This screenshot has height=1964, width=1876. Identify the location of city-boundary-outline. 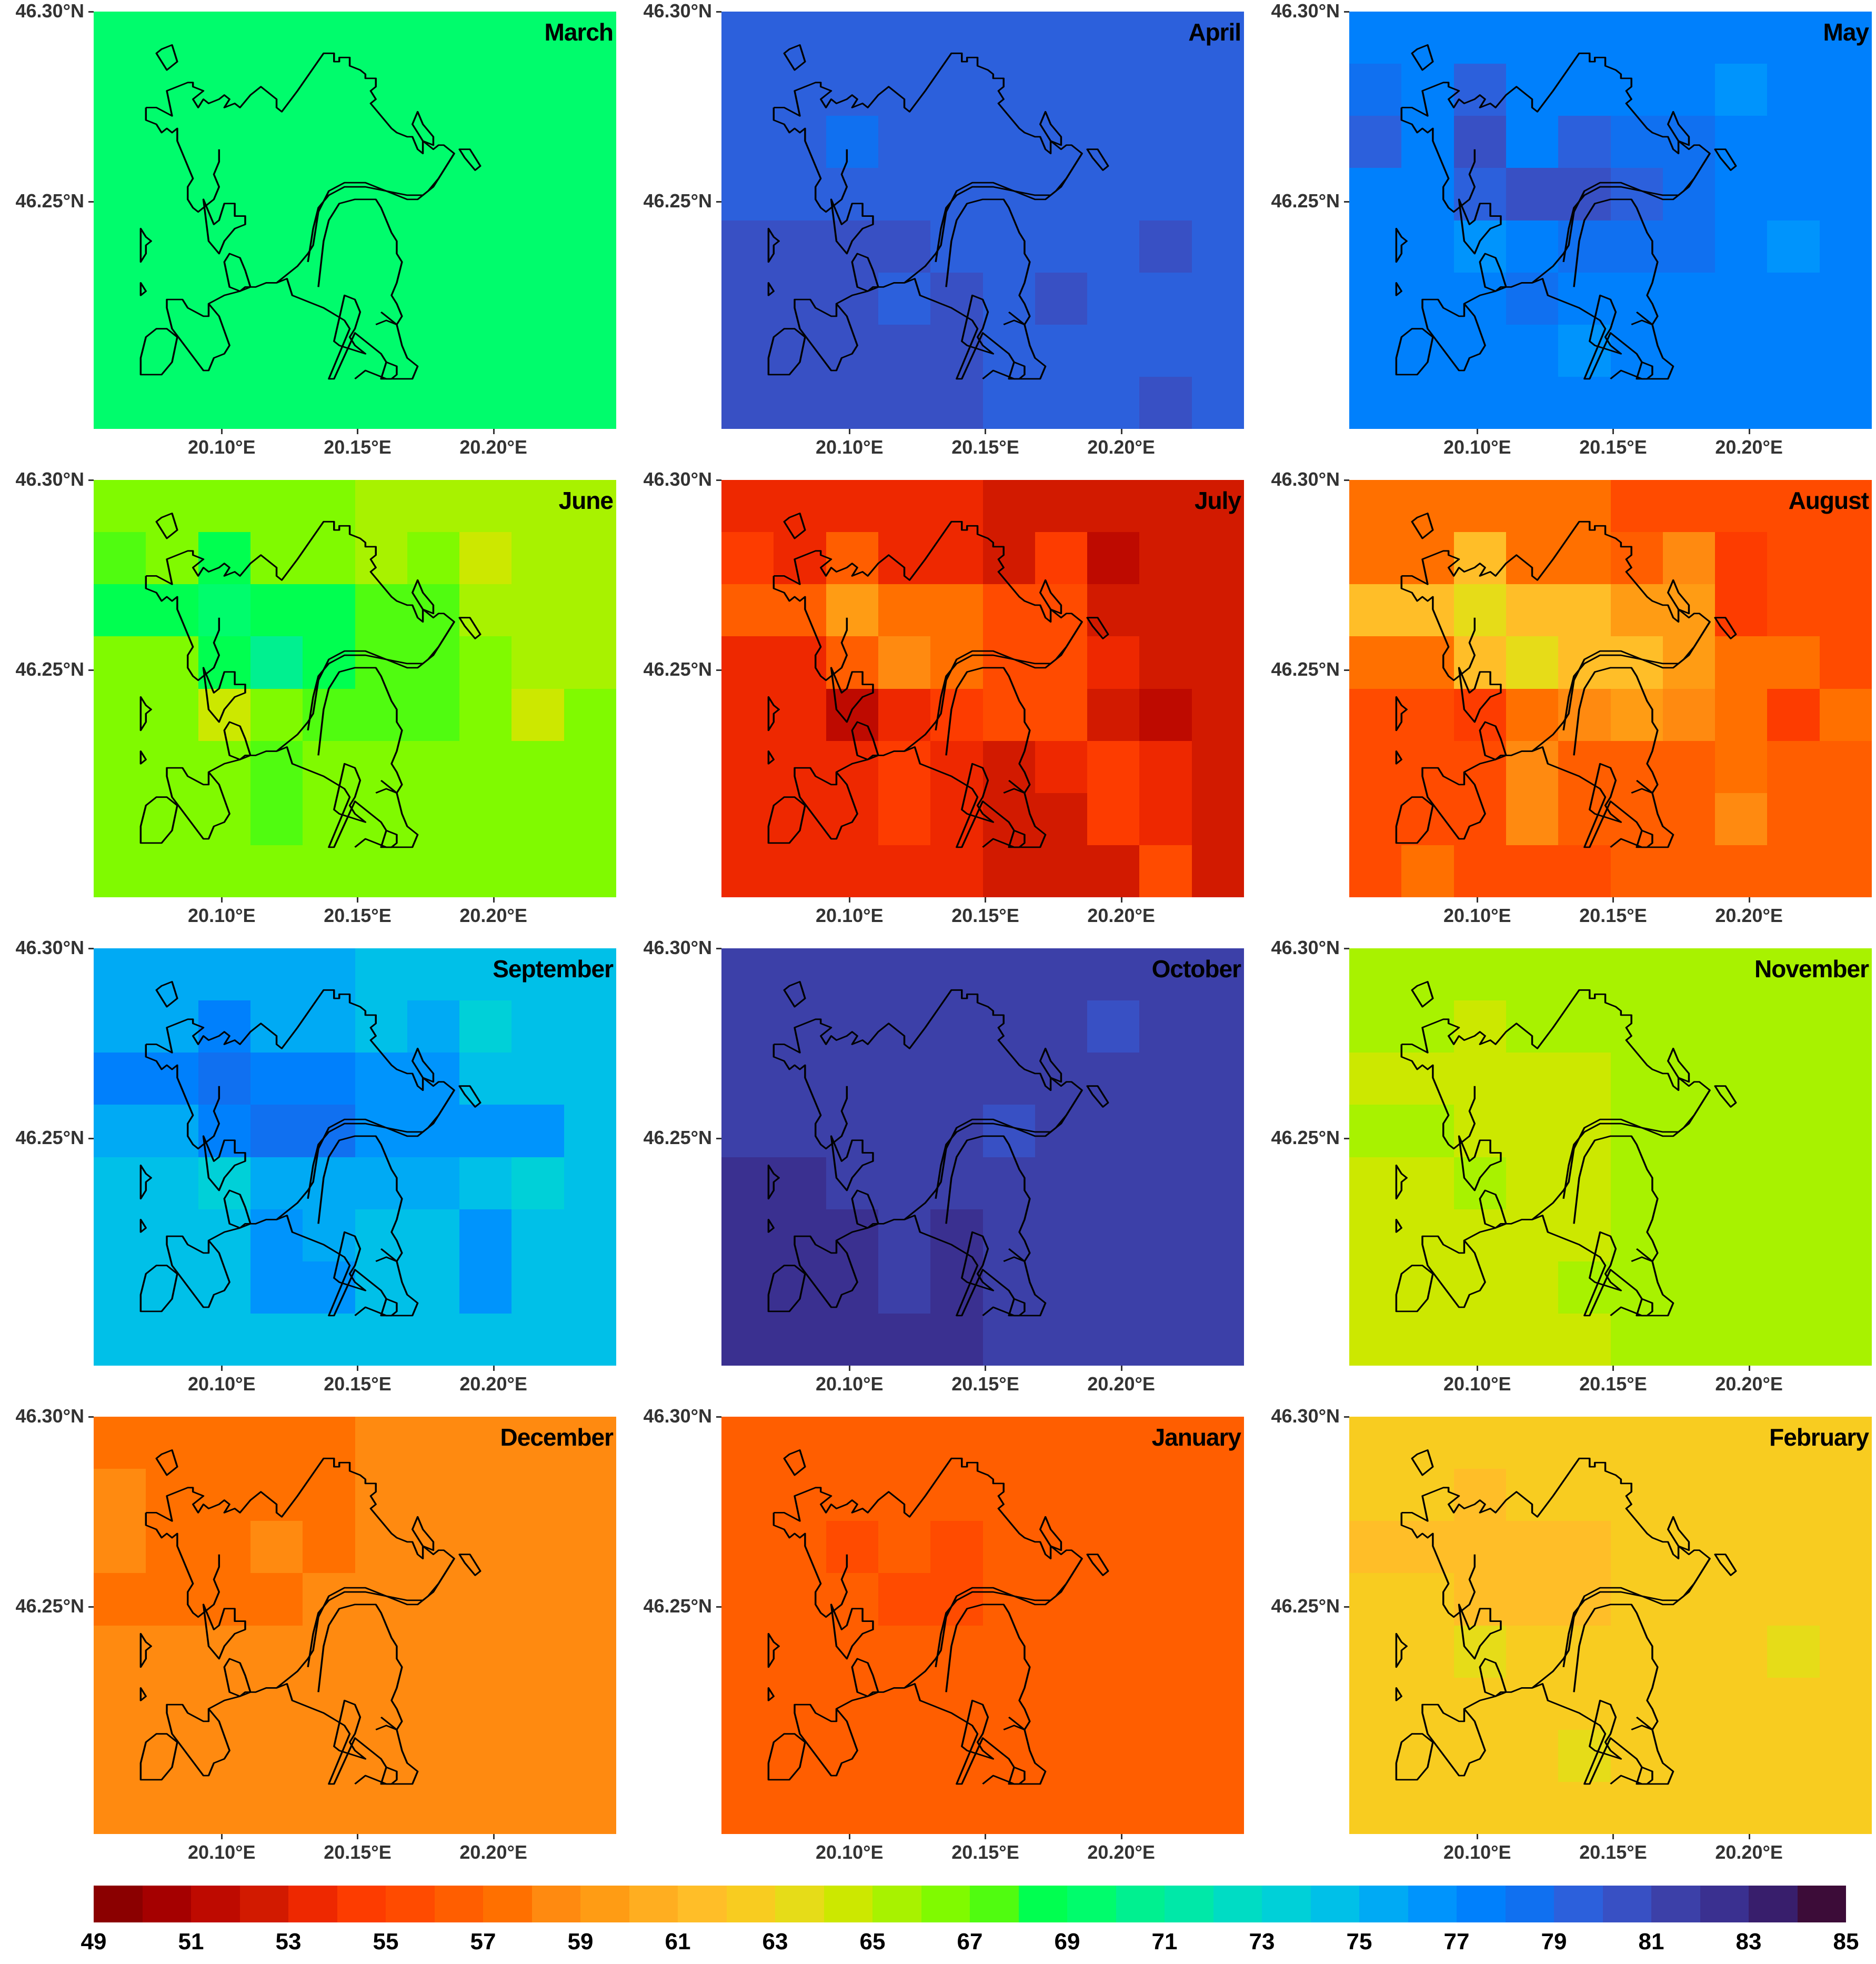
(938, 212).